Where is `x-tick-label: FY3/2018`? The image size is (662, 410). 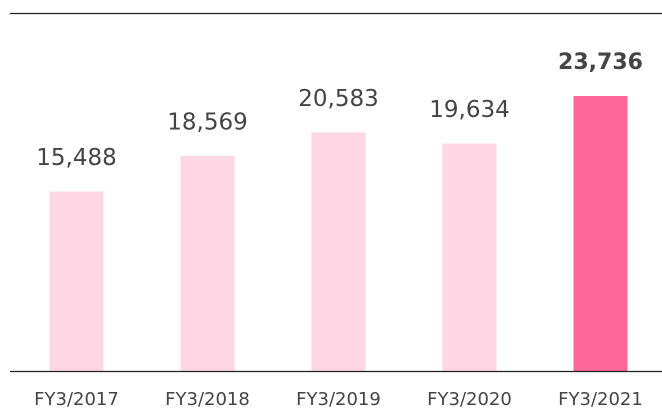
x-tick-label: FY3/2018 is located at coordinates (207, 399).